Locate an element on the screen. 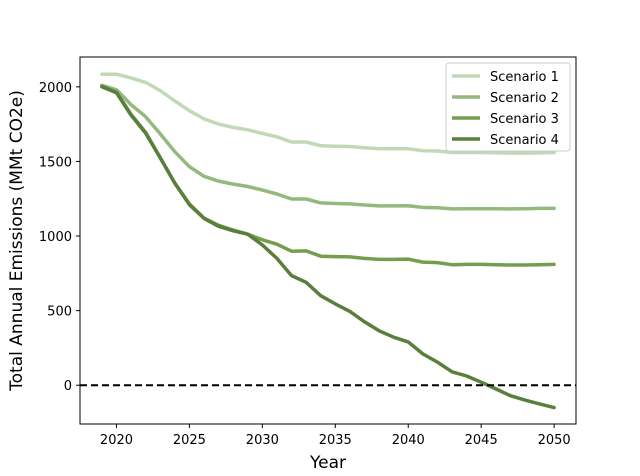  legend-box is located at coordinates (508, 107).